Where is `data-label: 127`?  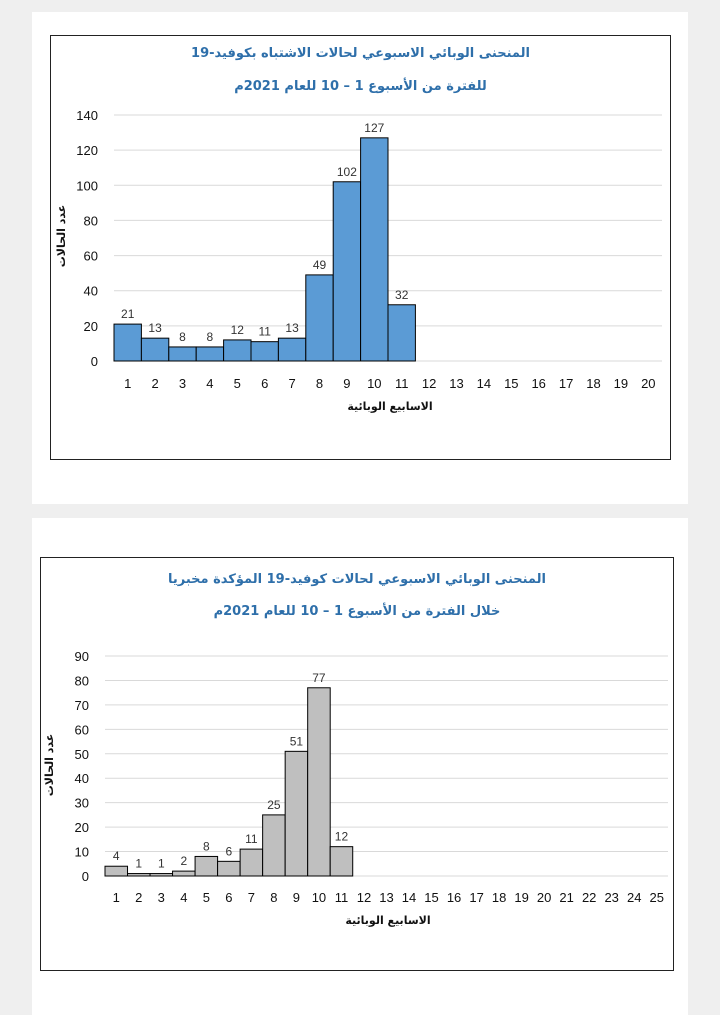
data-label: 127 is located at coordinates (374, 128).